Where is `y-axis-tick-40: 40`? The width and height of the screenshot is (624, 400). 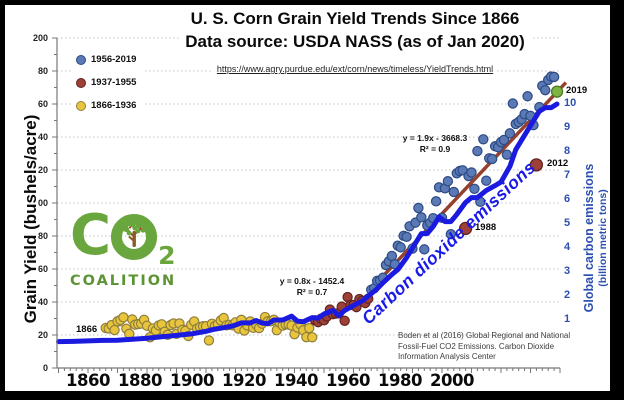
y-axis-tick-40: 40 is located at coordinates (42, 302).